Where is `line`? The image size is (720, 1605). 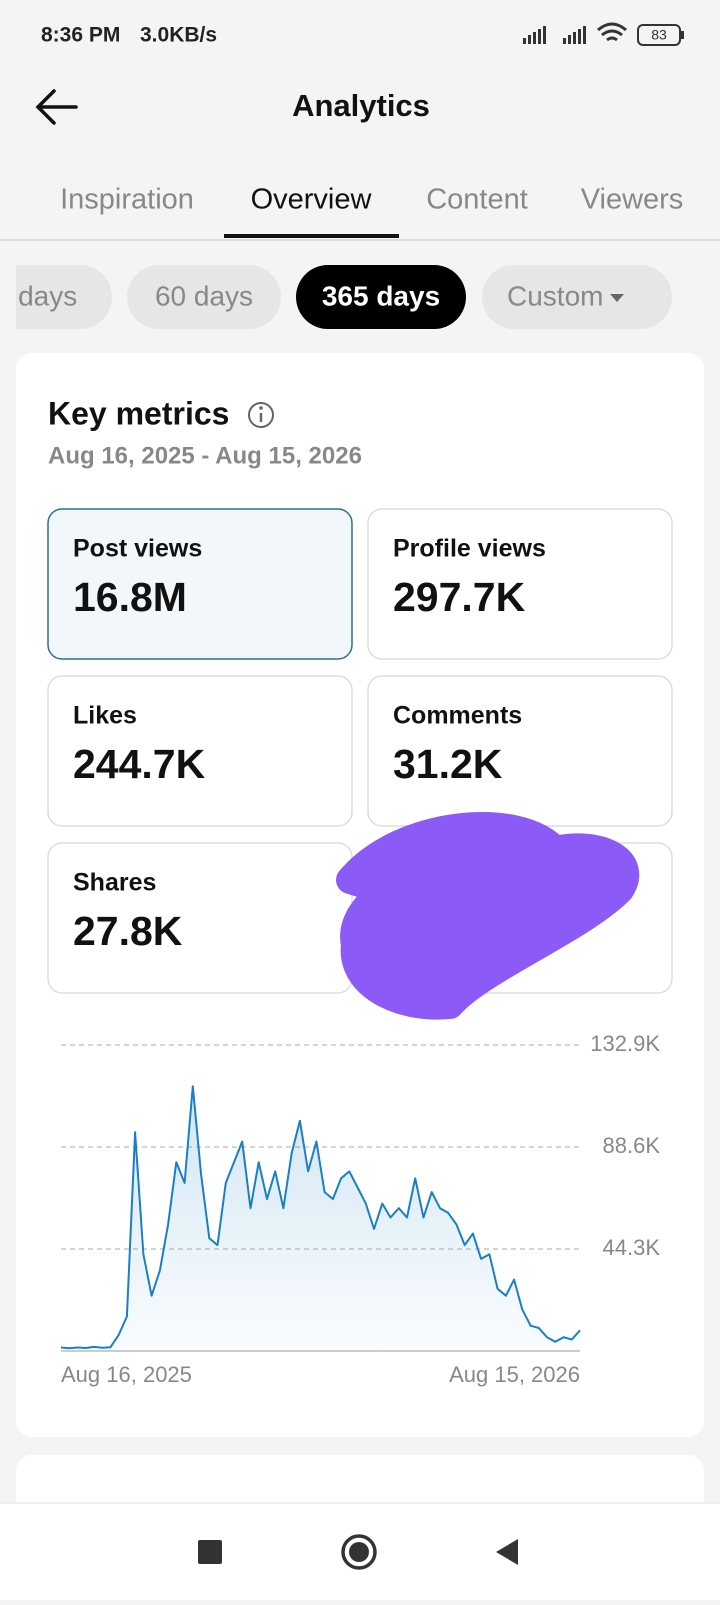
line is located at coordinates (320, 1217).